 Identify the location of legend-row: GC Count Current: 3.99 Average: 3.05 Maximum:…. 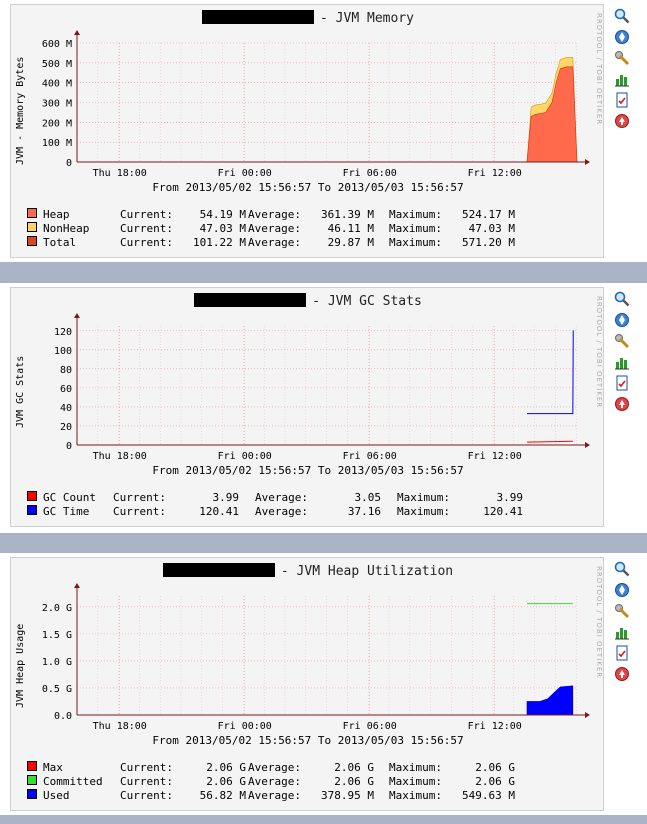
(275, 498).